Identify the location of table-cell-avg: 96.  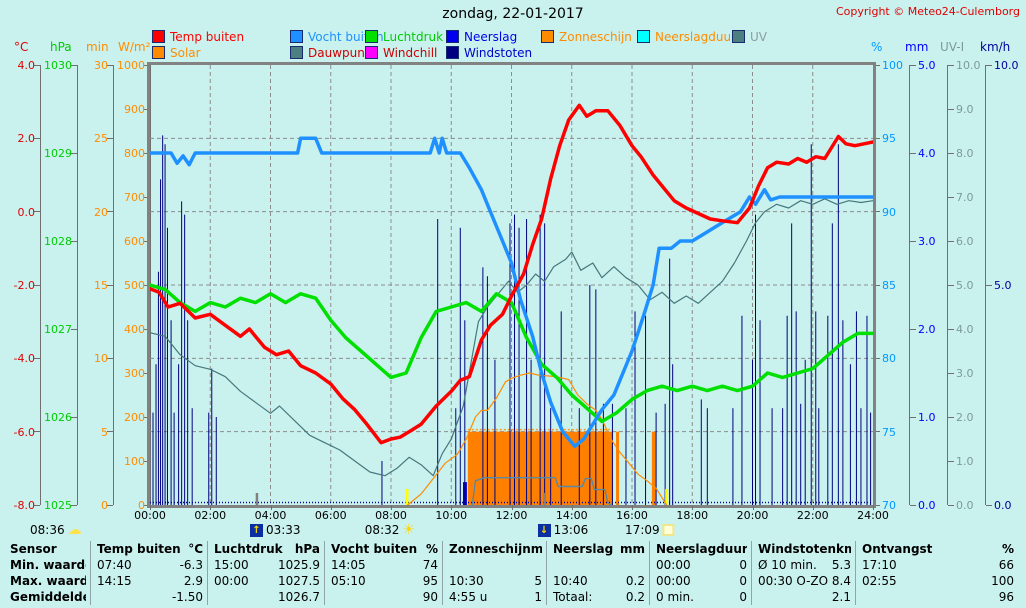
(938, 597).